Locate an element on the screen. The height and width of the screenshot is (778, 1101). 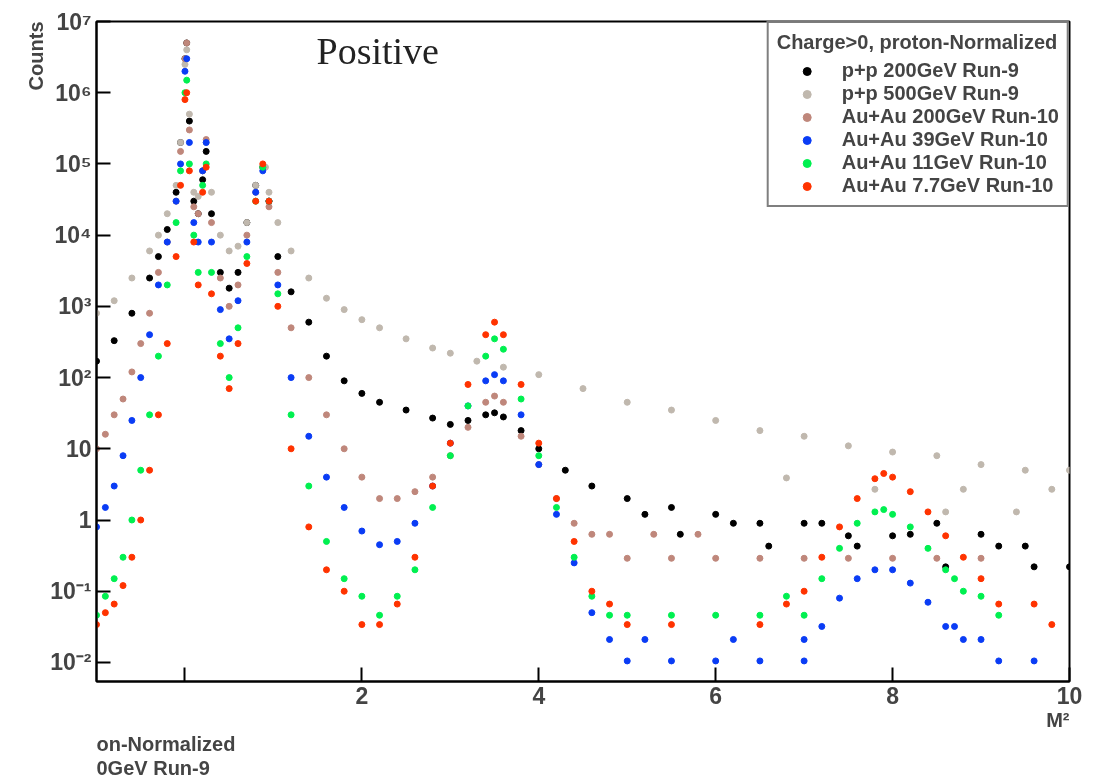
legend-label: Au+Au 7.7GeV Run-10 is located at coordinates (947, 185).